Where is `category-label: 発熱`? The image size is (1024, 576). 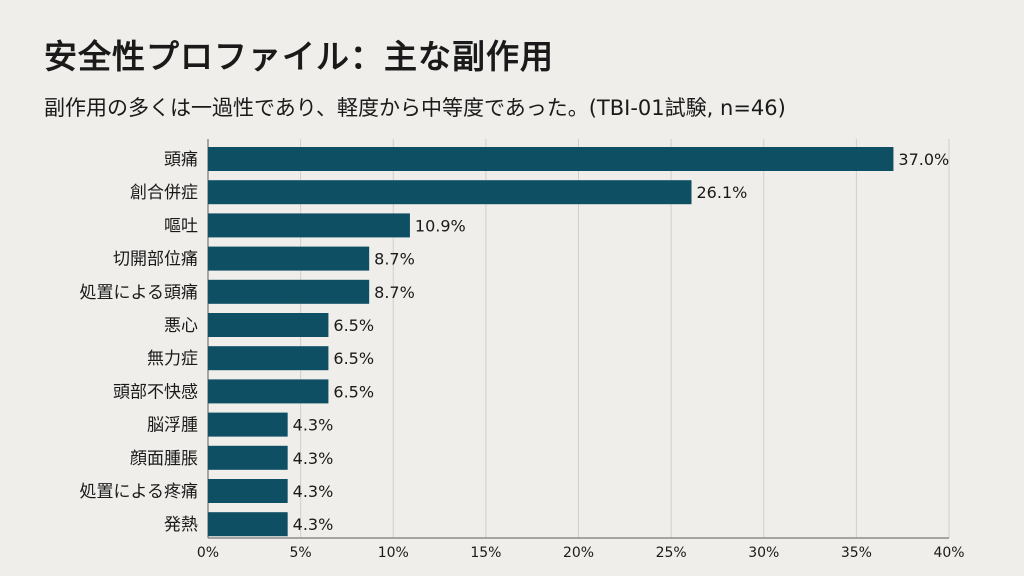
category-label: 発熱 is located at coordinates (181, 525).